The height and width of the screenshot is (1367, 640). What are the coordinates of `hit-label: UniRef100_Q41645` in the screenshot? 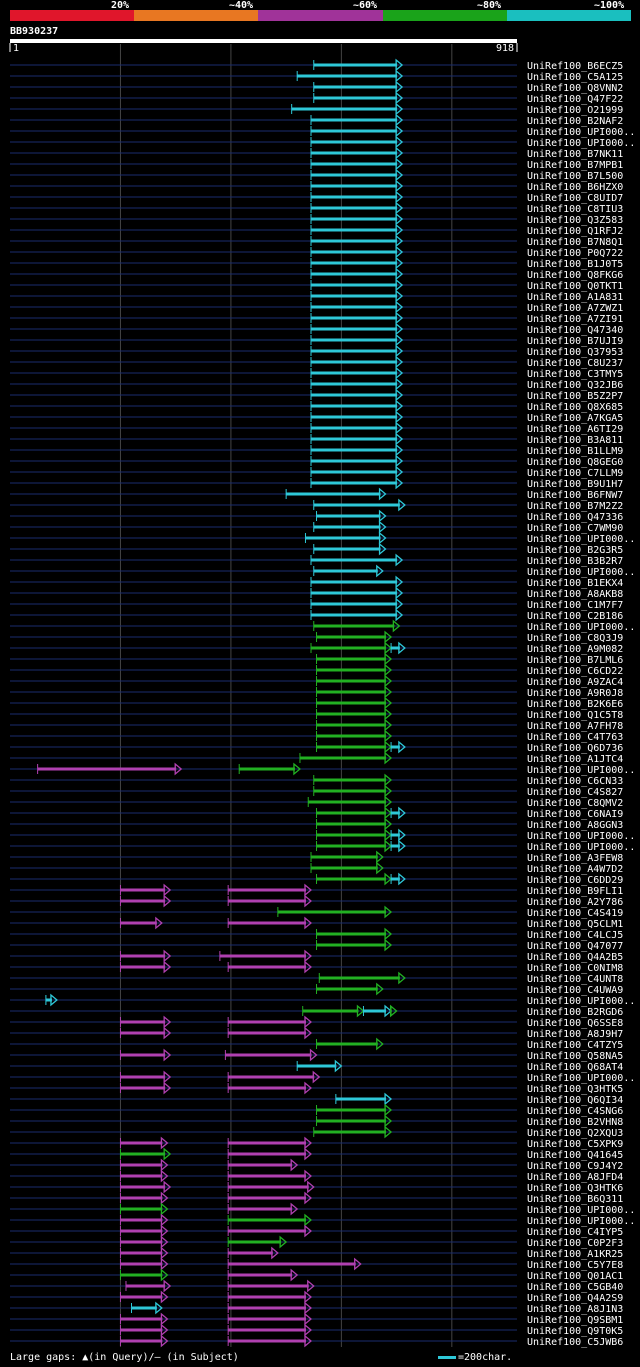 It's located at (575, 1155).